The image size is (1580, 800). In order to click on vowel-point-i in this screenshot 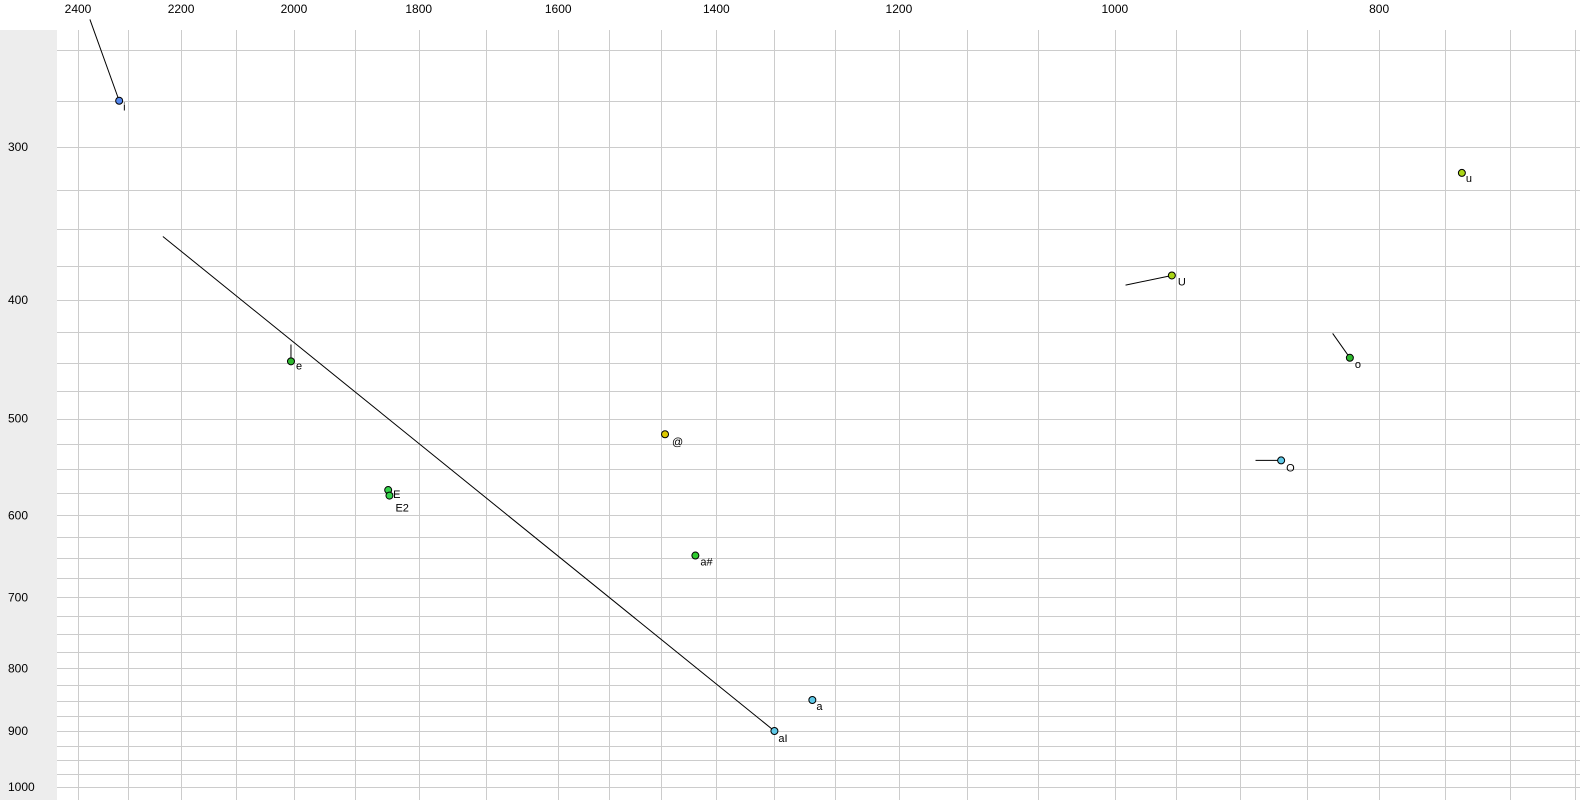, I will do `click(119, 100)`.